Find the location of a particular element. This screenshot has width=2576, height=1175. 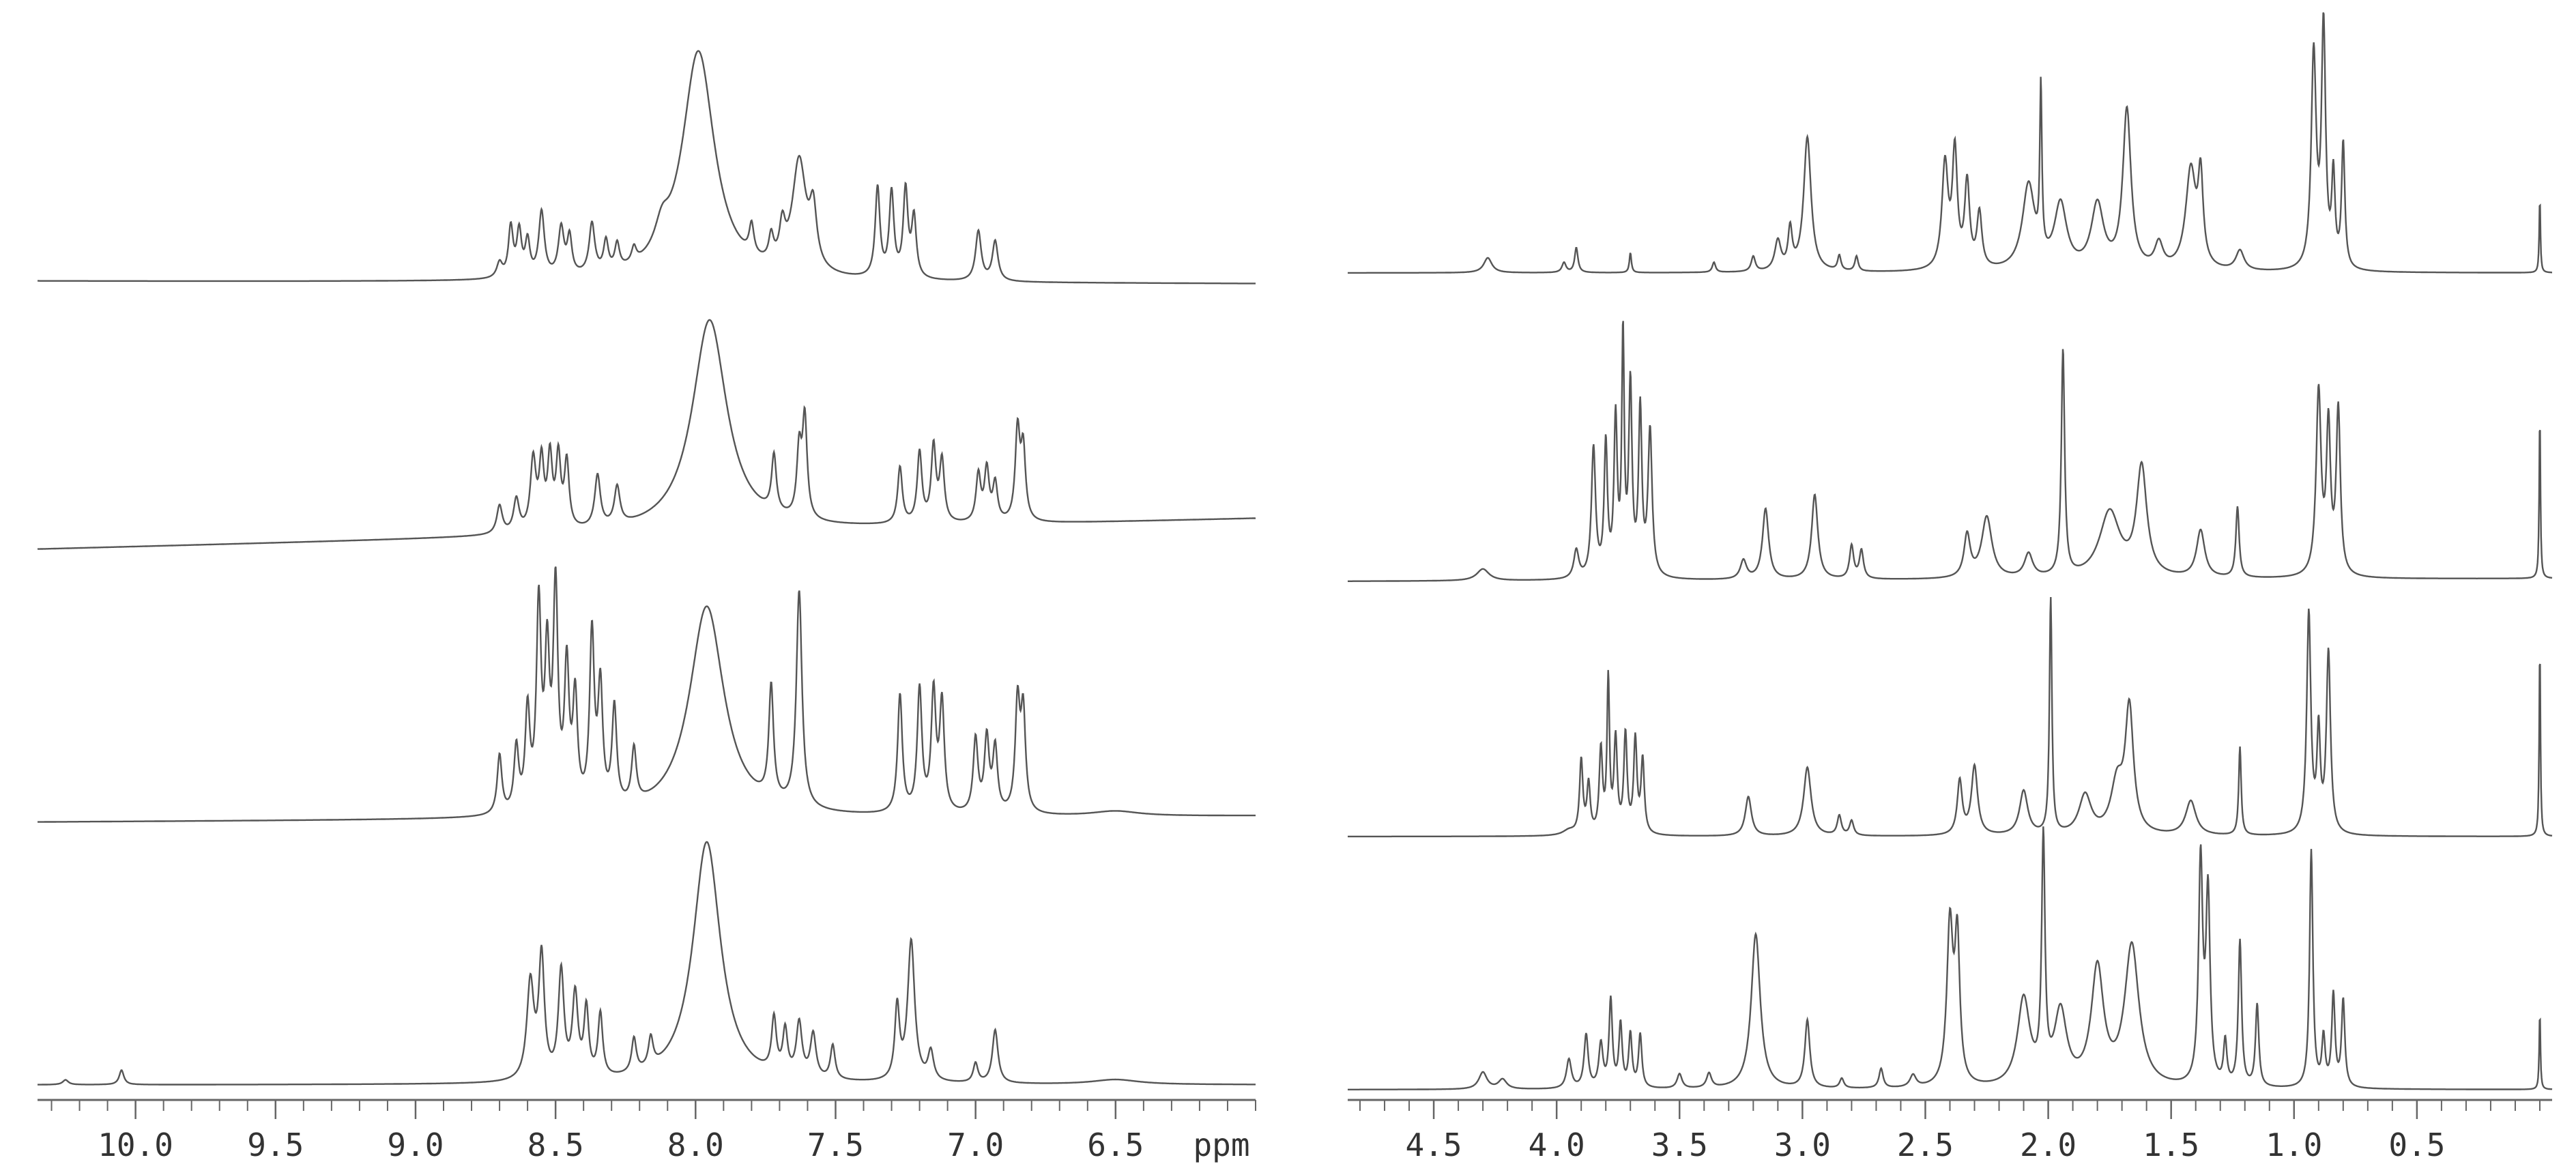

left-tick-label: 9.5 is located at coordinates (275, 1145).